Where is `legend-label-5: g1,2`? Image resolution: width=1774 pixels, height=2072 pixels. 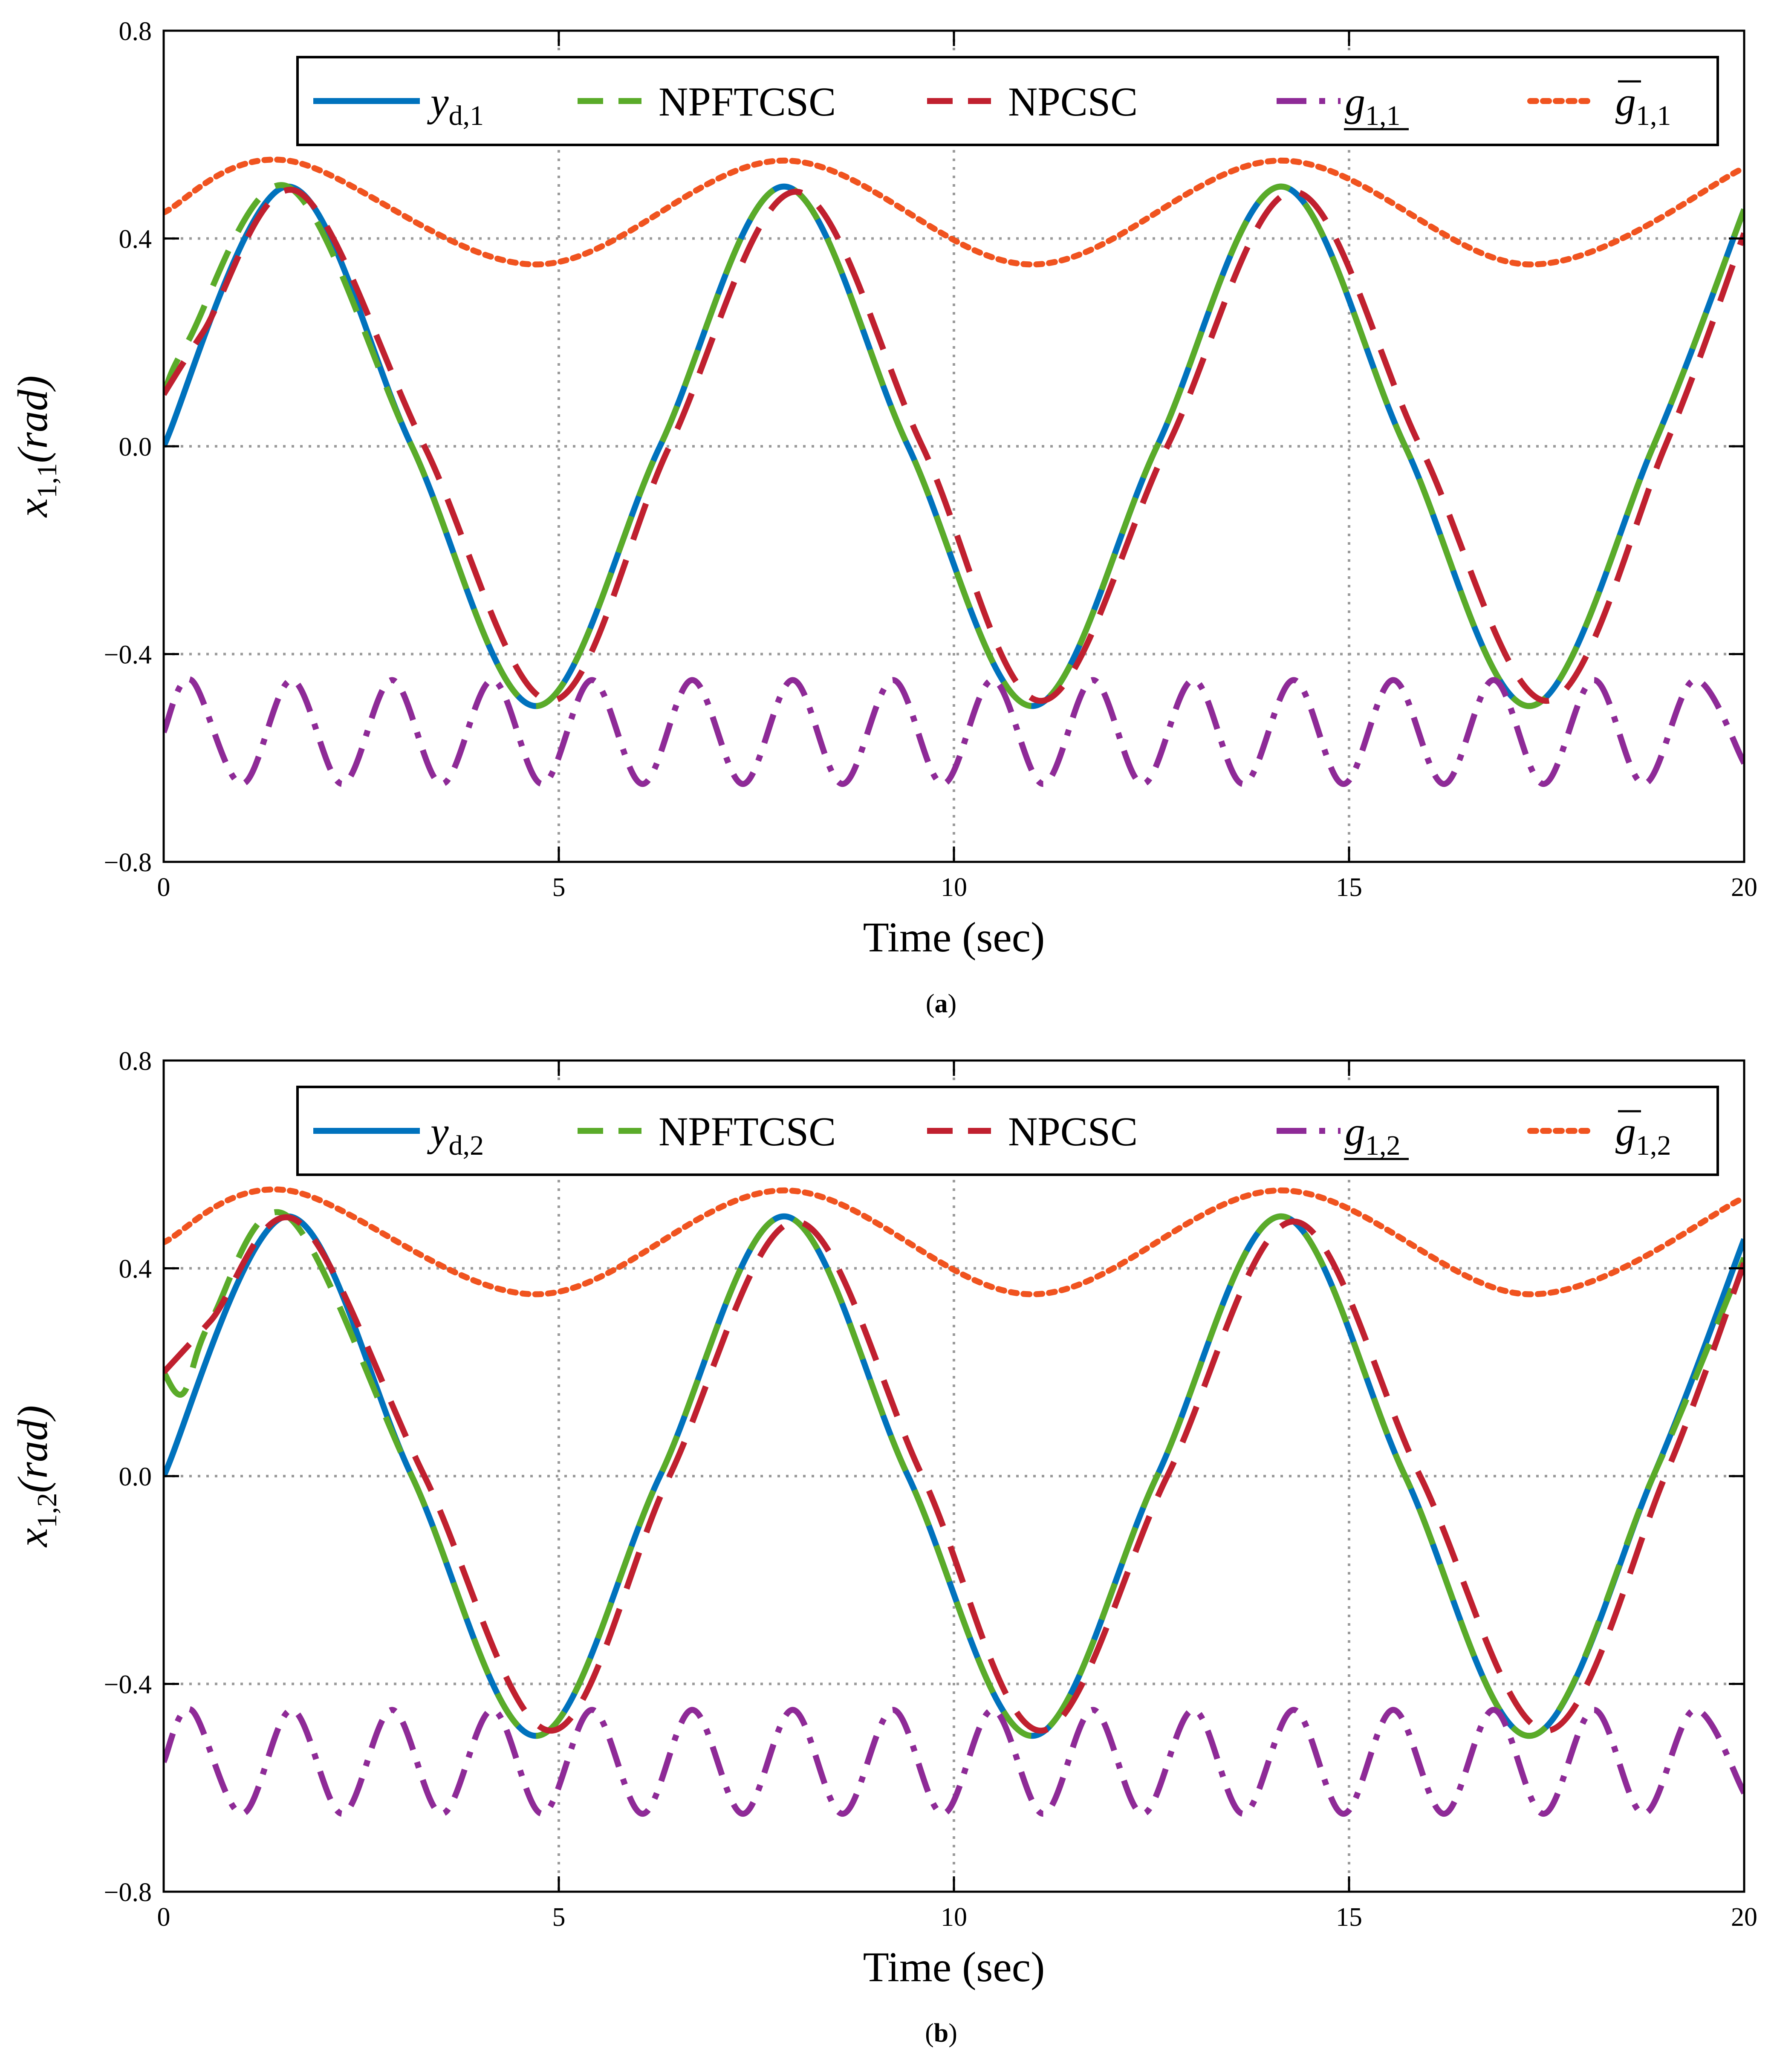 legend-label-5: g1,2 is located at coordinates (1643, 1135).